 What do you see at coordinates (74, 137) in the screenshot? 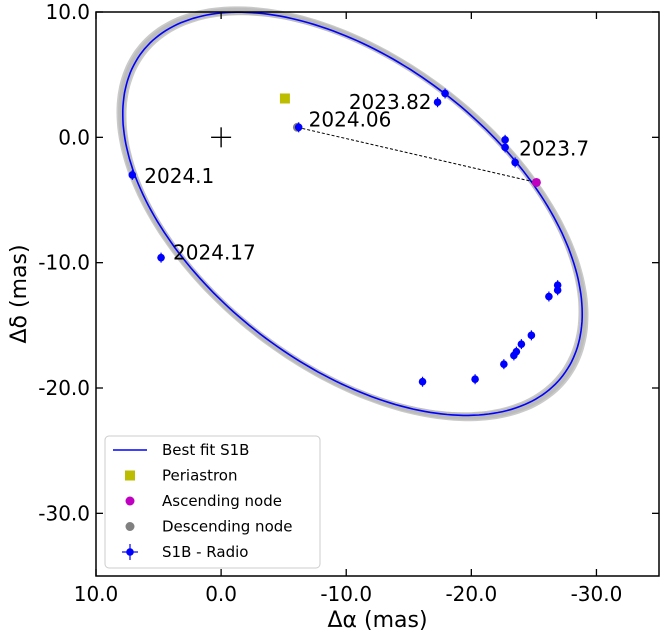
I see `y-tick-label: 0.0` at bounding box center [74, 137].